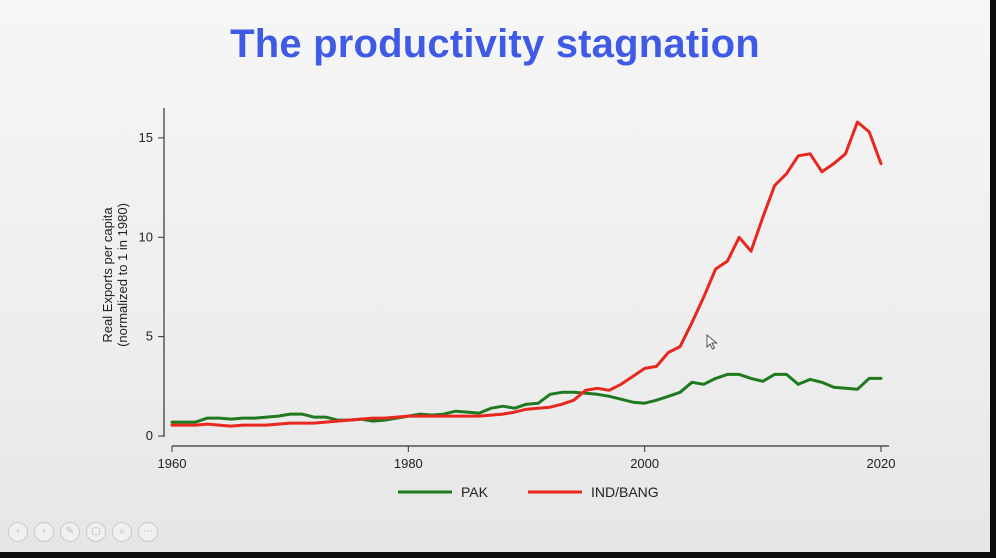 This screenshot has width=996, height=558. I want to click on y-tick-label: 10, so click(146, 236).